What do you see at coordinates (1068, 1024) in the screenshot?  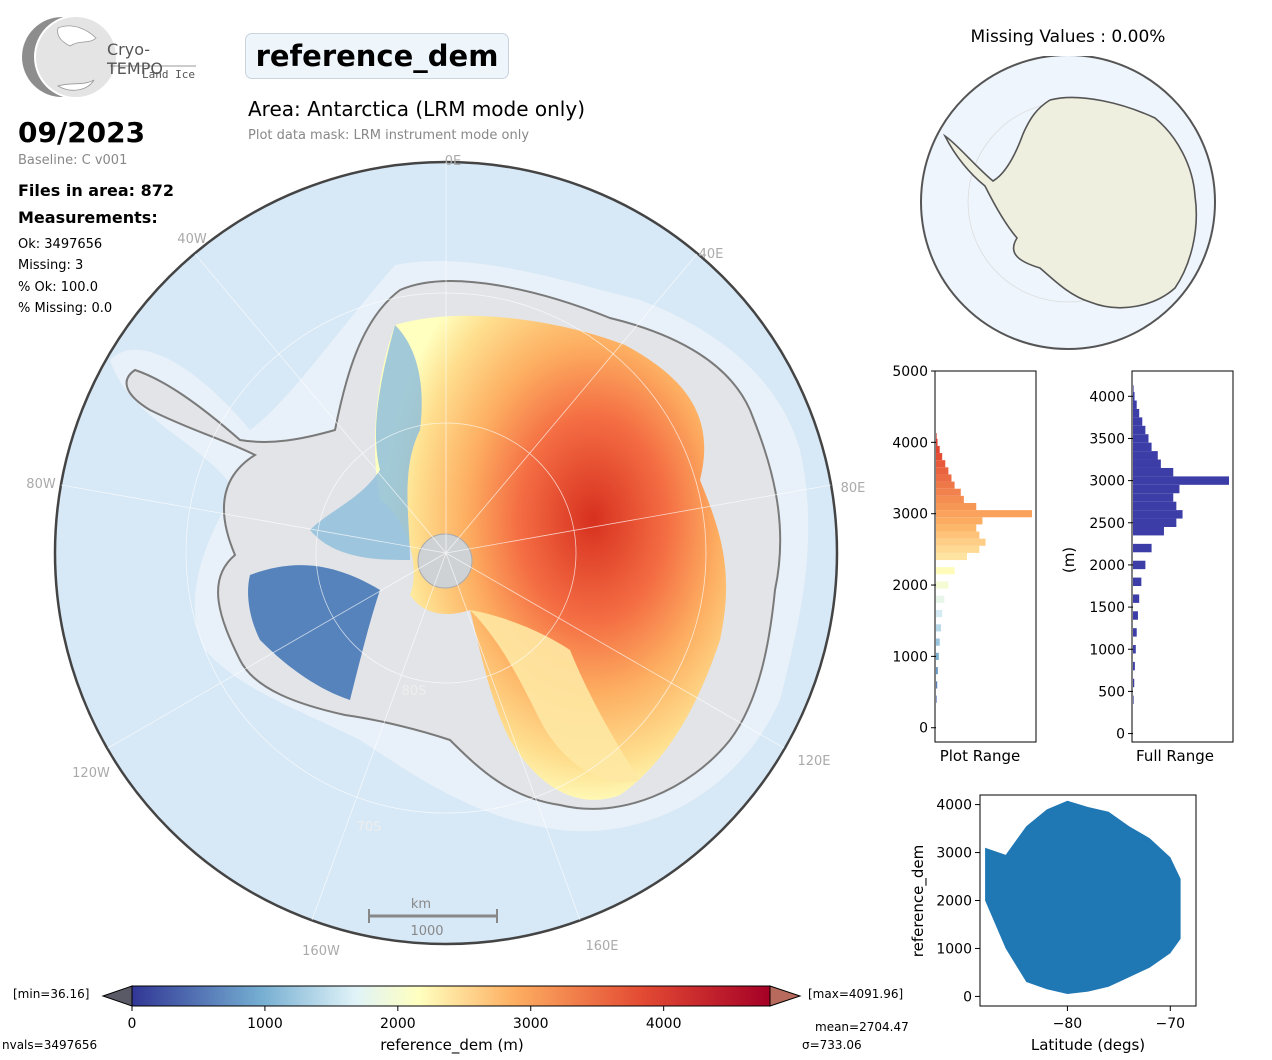 I see `x-tick-label: −80` at bounding box center [1068, 1024].